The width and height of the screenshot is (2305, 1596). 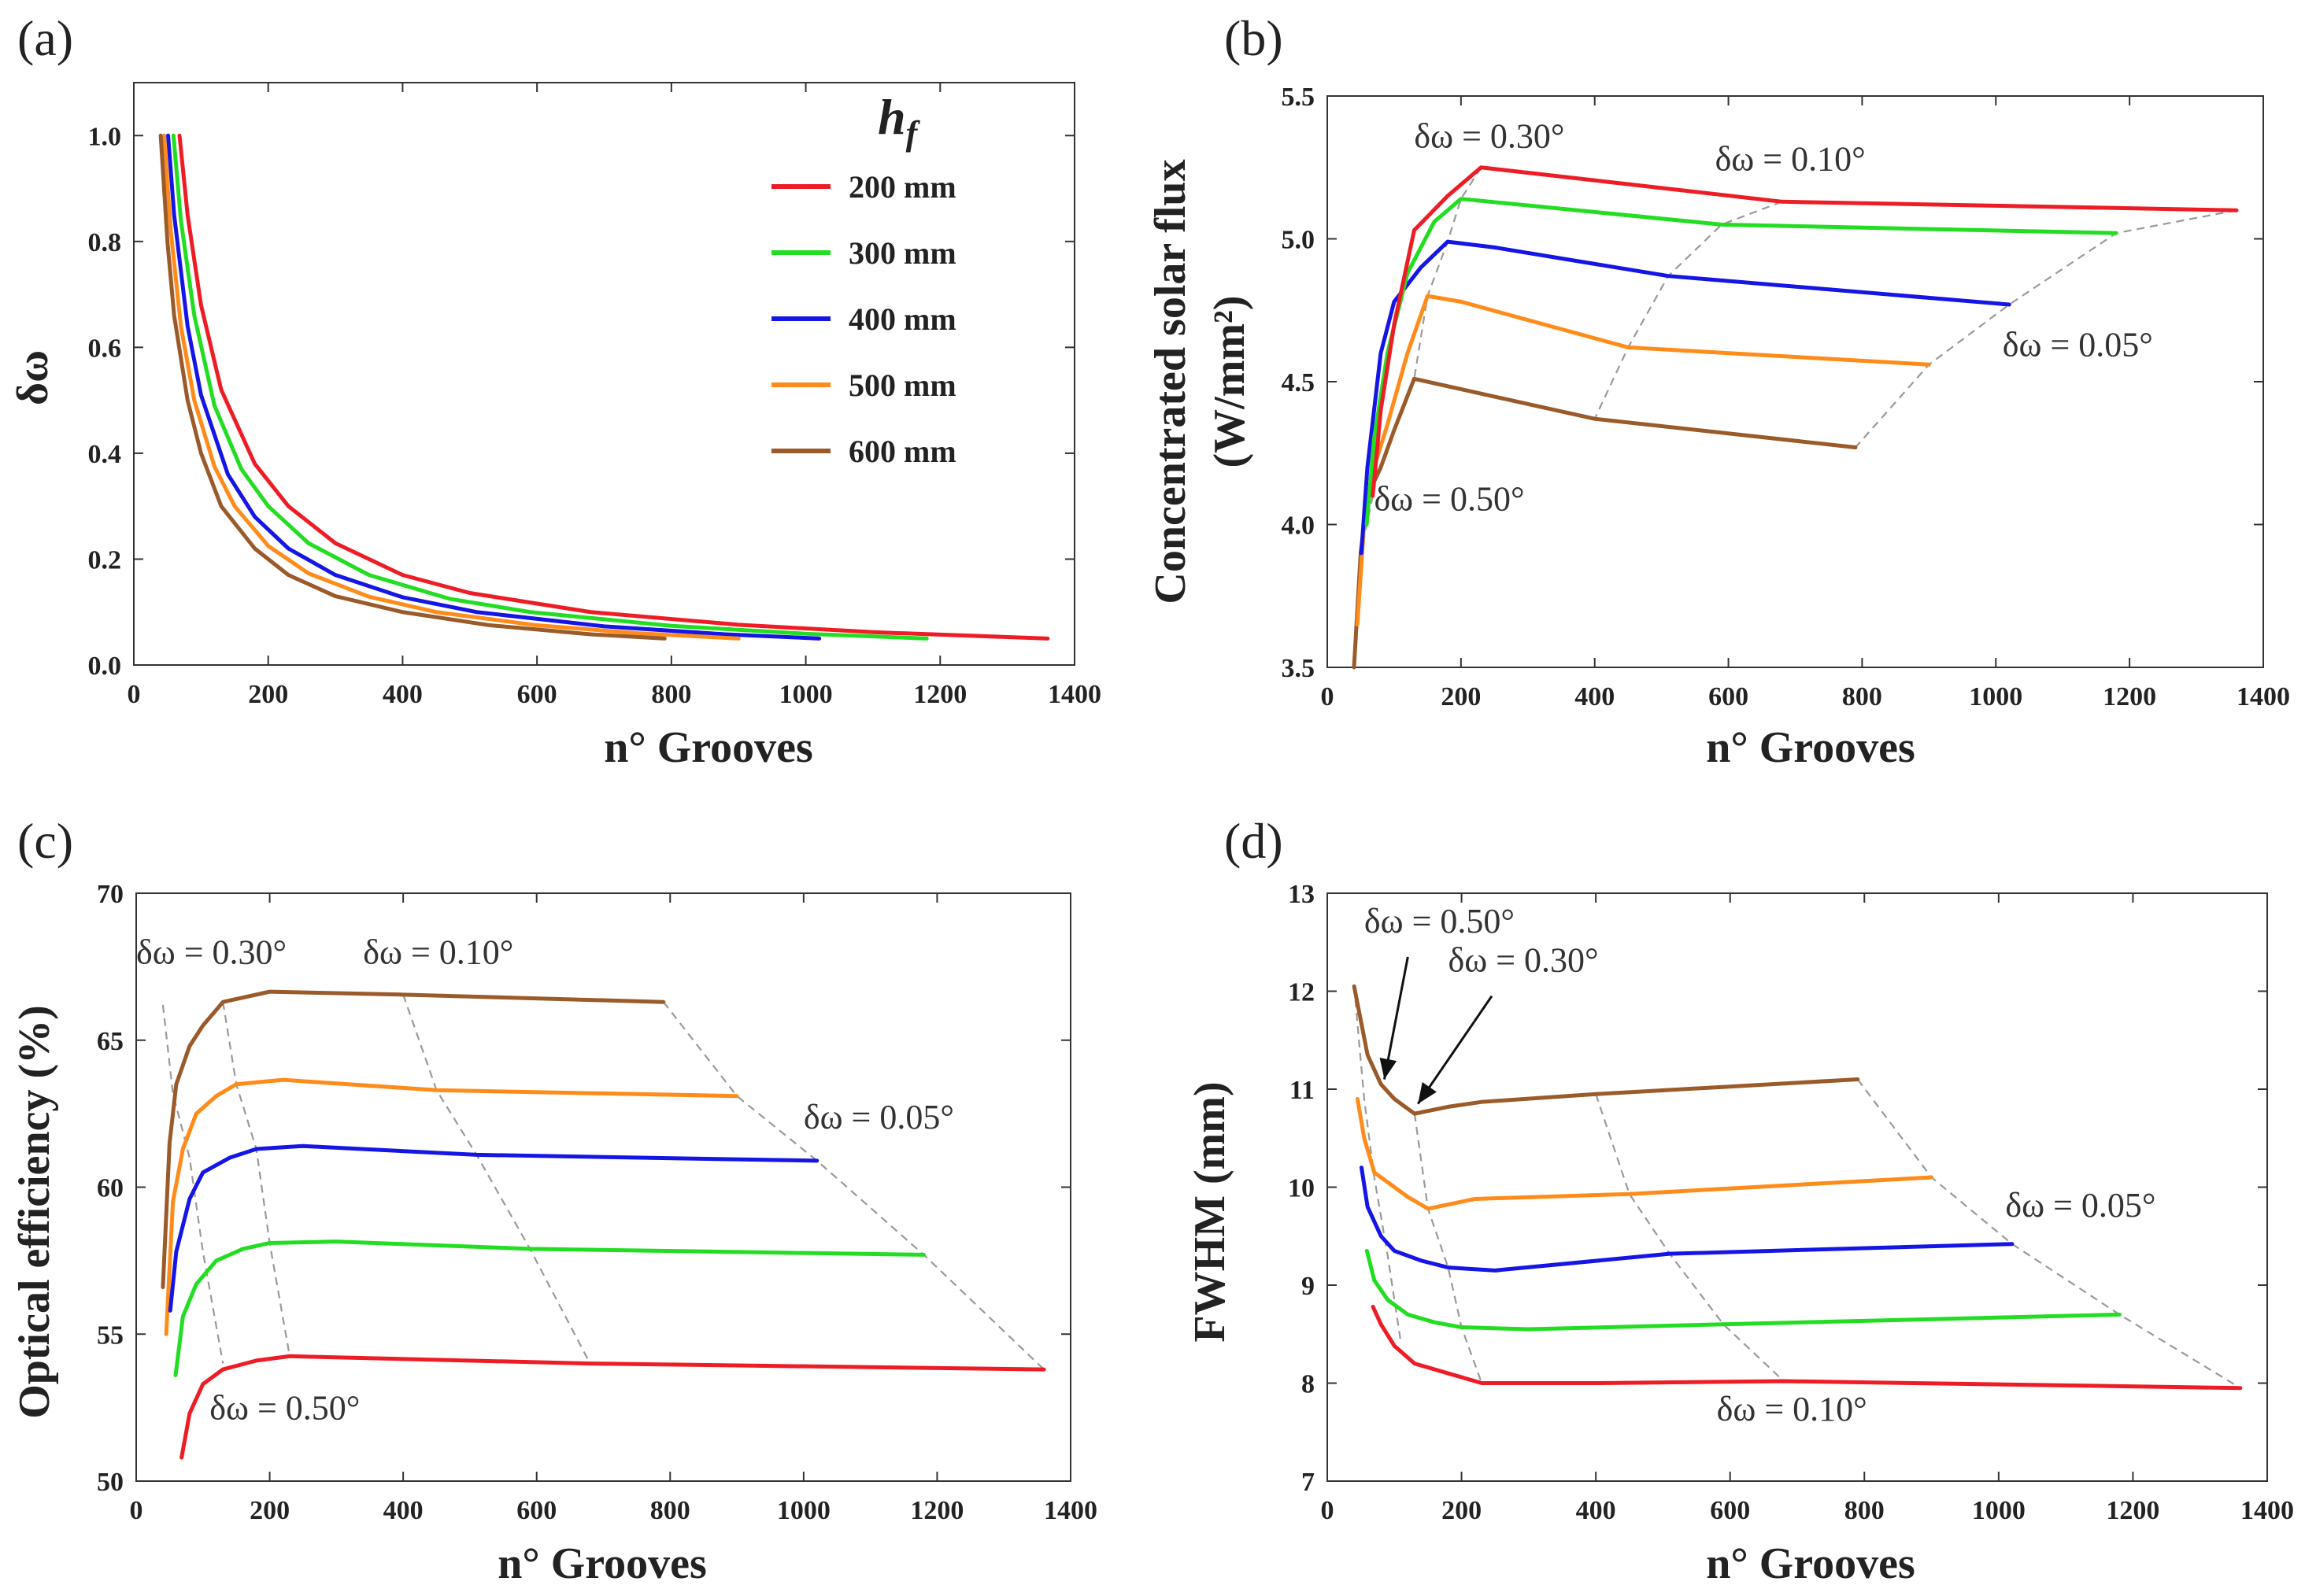 I want to click on y-tick-label: 0.4, so click(x=105, y=454).